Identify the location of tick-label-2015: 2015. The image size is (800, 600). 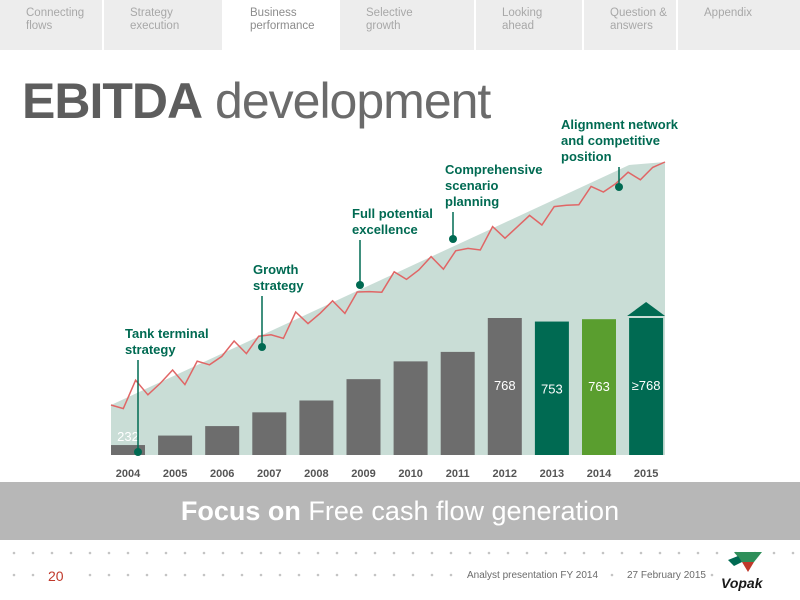
(646, 474).